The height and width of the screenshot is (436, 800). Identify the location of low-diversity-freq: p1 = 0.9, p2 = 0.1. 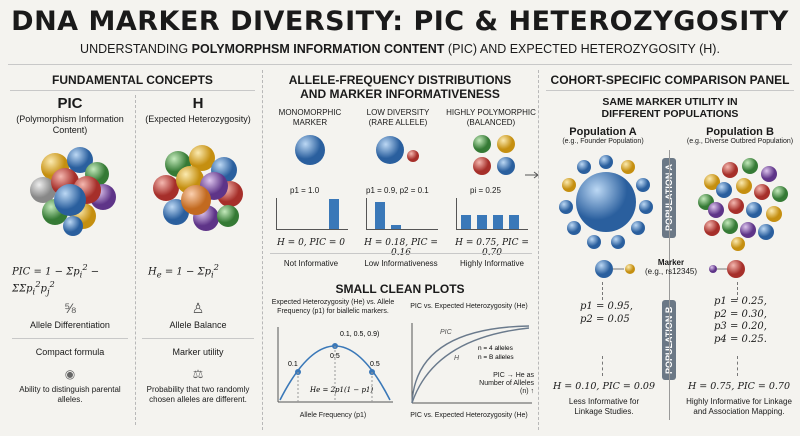
(397, 190).